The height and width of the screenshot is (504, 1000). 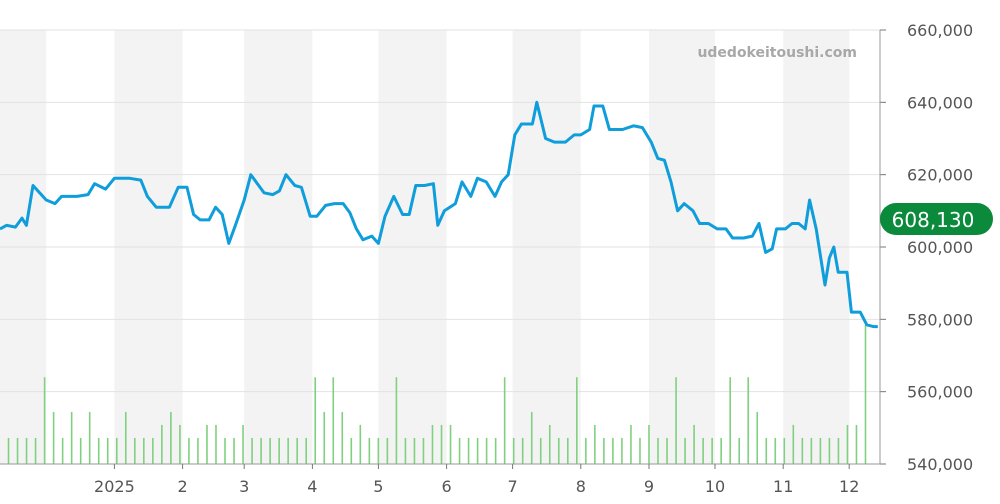 I want to click on x-tick-label: 4, so click(x=312, y=486).